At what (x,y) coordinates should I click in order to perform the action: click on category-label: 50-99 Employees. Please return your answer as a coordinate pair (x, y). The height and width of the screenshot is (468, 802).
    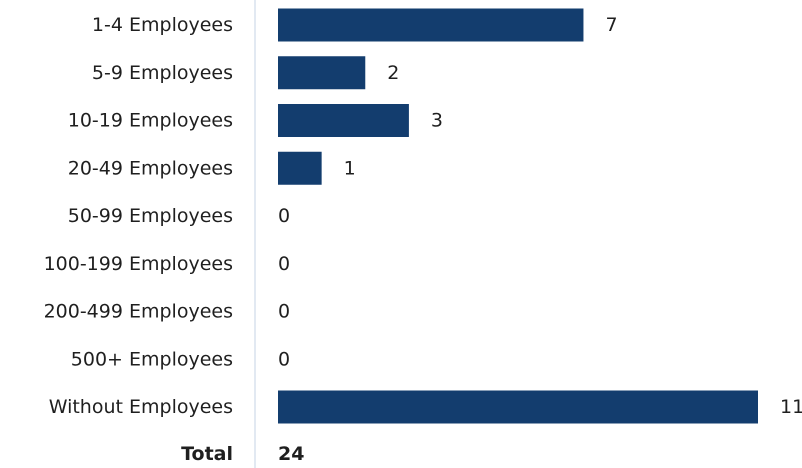
    Looking at the image, I should click on (150, 216).